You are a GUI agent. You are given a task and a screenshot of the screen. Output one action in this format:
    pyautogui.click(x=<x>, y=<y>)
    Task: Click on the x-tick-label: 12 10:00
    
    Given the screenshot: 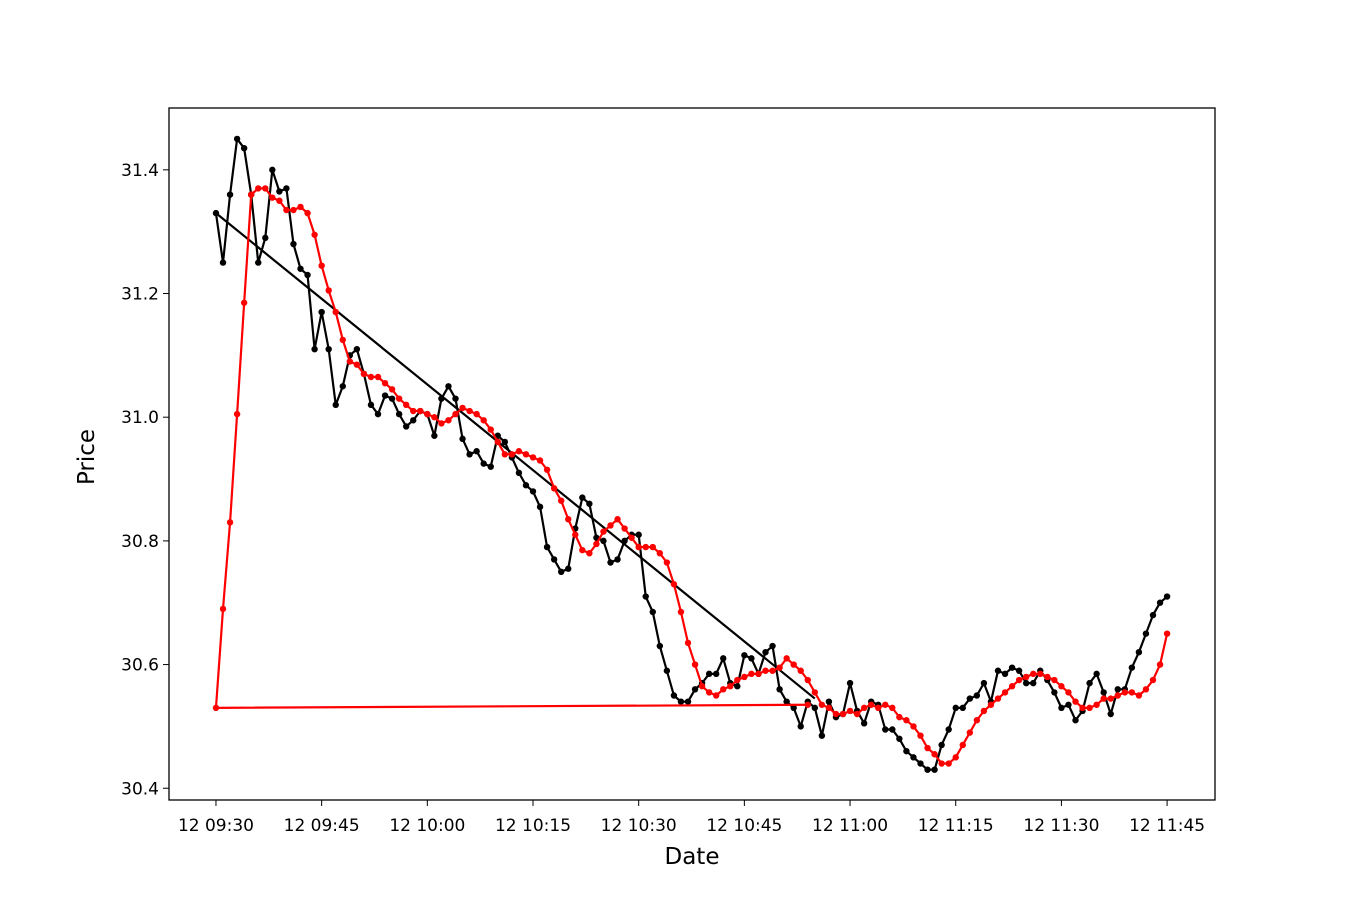 What is the action you would take?
    pyautogui.click(x=427, y=826)
    